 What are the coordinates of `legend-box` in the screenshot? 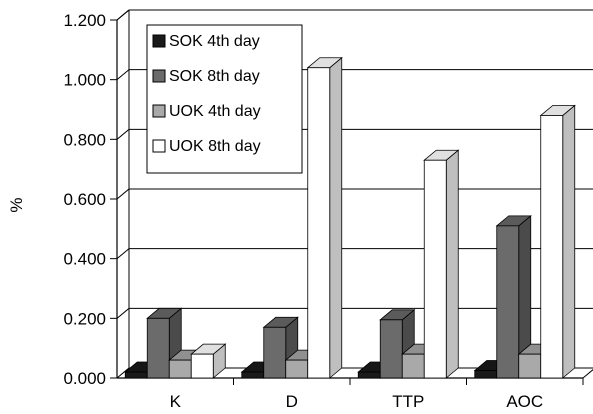 It's located at (224, 99).